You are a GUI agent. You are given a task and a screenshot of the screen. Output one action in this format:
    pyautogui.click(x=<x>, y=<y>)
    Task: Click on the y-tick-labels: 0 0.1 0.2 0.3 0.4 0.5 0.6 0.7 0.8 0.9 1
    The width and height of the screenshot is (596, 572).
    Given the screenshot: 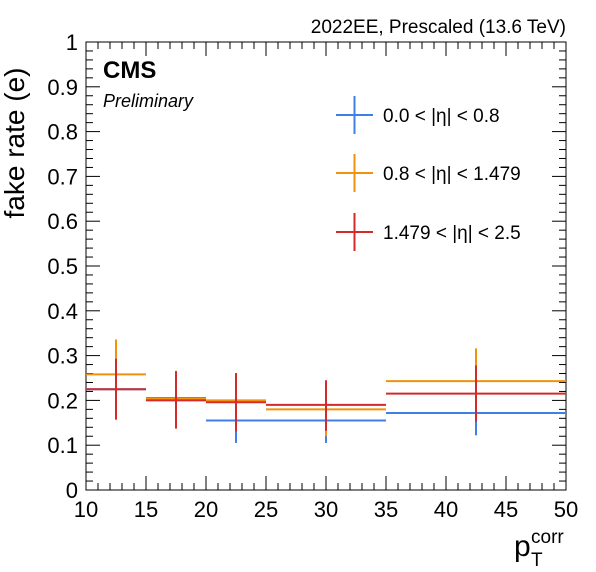 What is the action you would take?
    pyautogui.click(x=62, y=266)
    